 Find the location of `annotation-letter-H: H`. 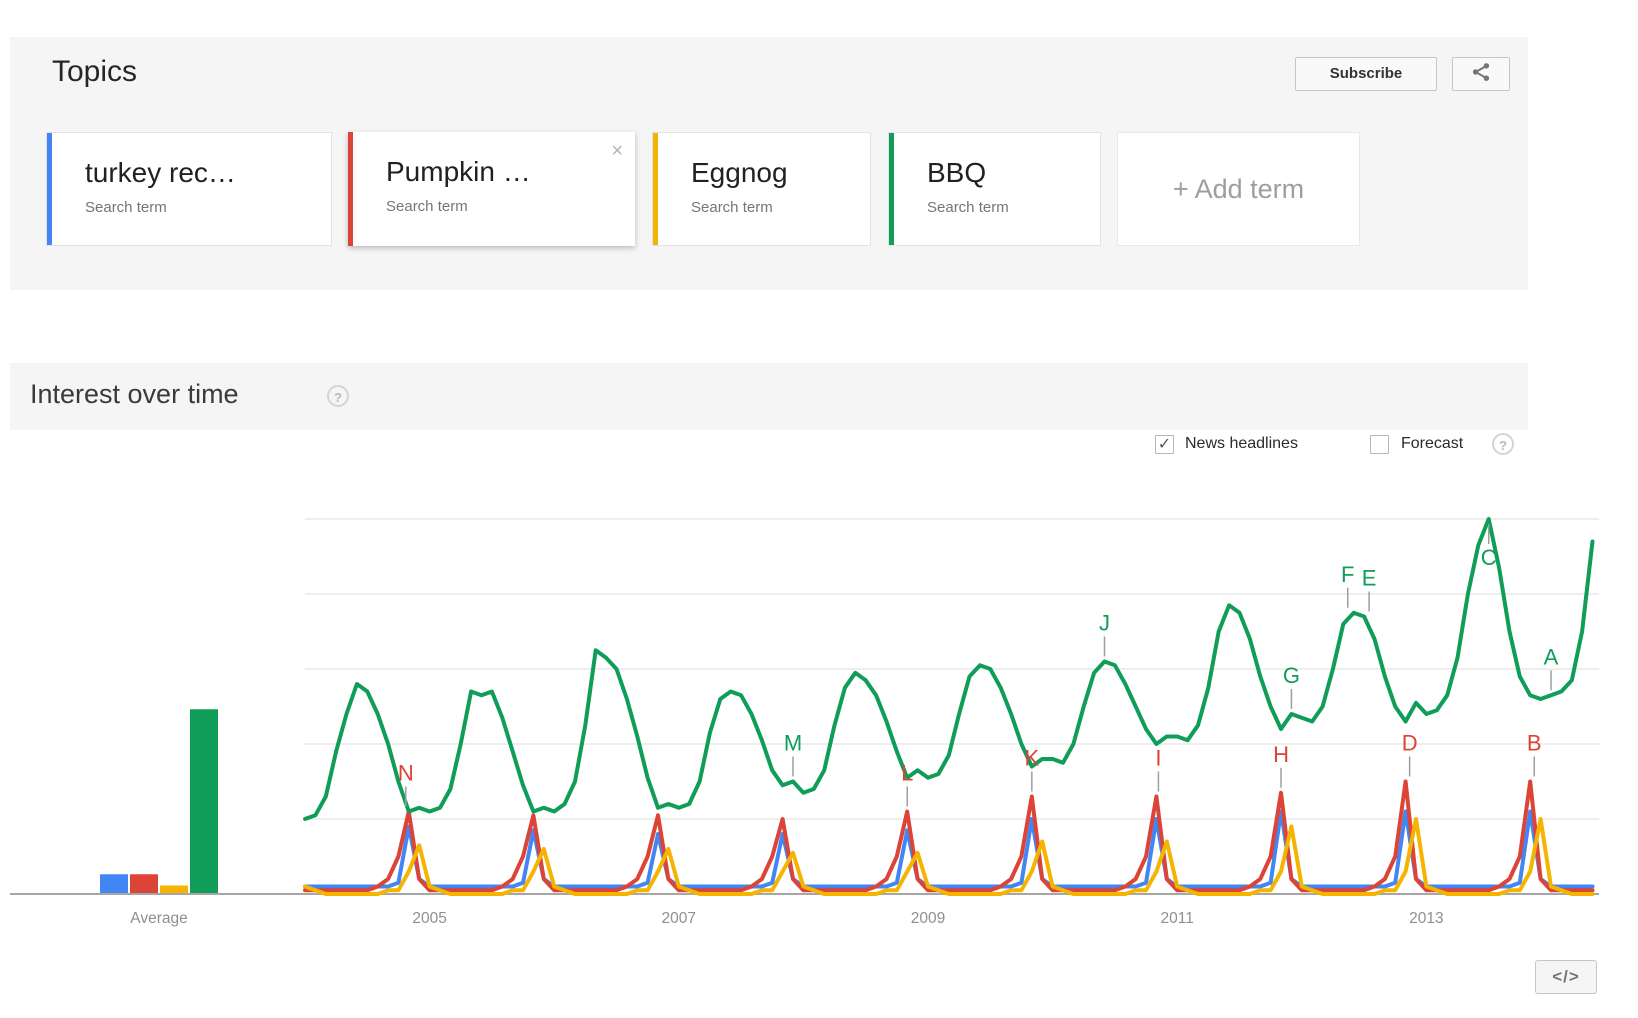

annotation-letter-H: H is located at coordinates (1281, 754).